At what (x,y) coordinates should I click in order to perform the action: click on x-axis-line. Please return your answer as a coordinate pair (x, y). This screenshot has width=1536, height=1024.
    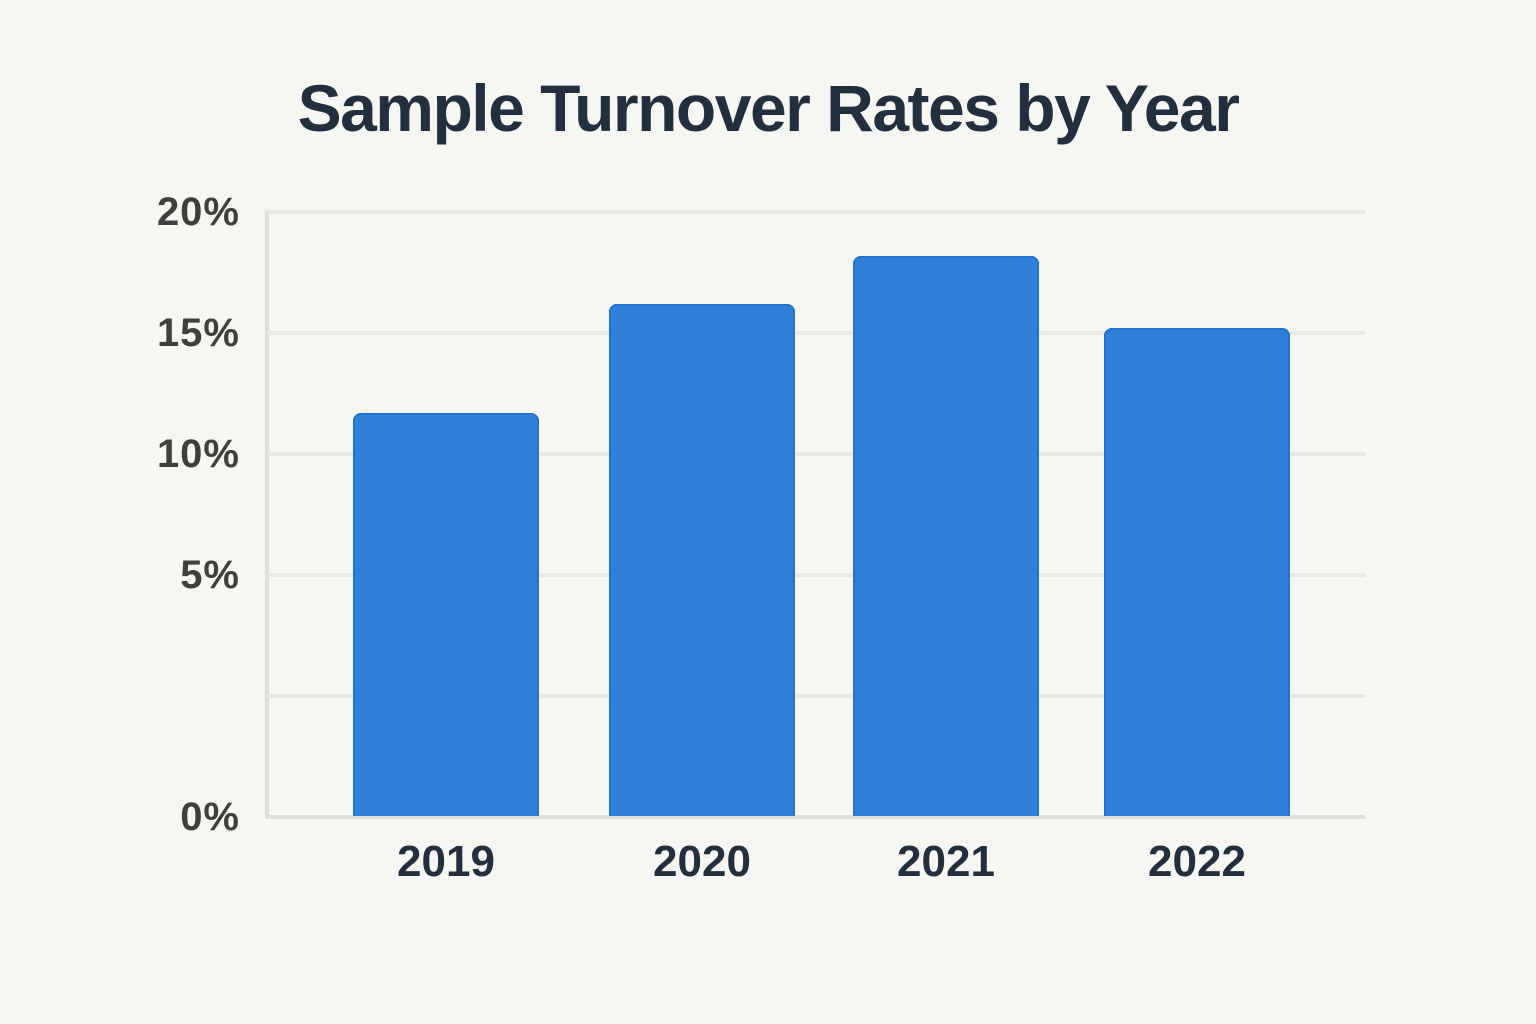
    Looking at the image, I should click on (815, 817).